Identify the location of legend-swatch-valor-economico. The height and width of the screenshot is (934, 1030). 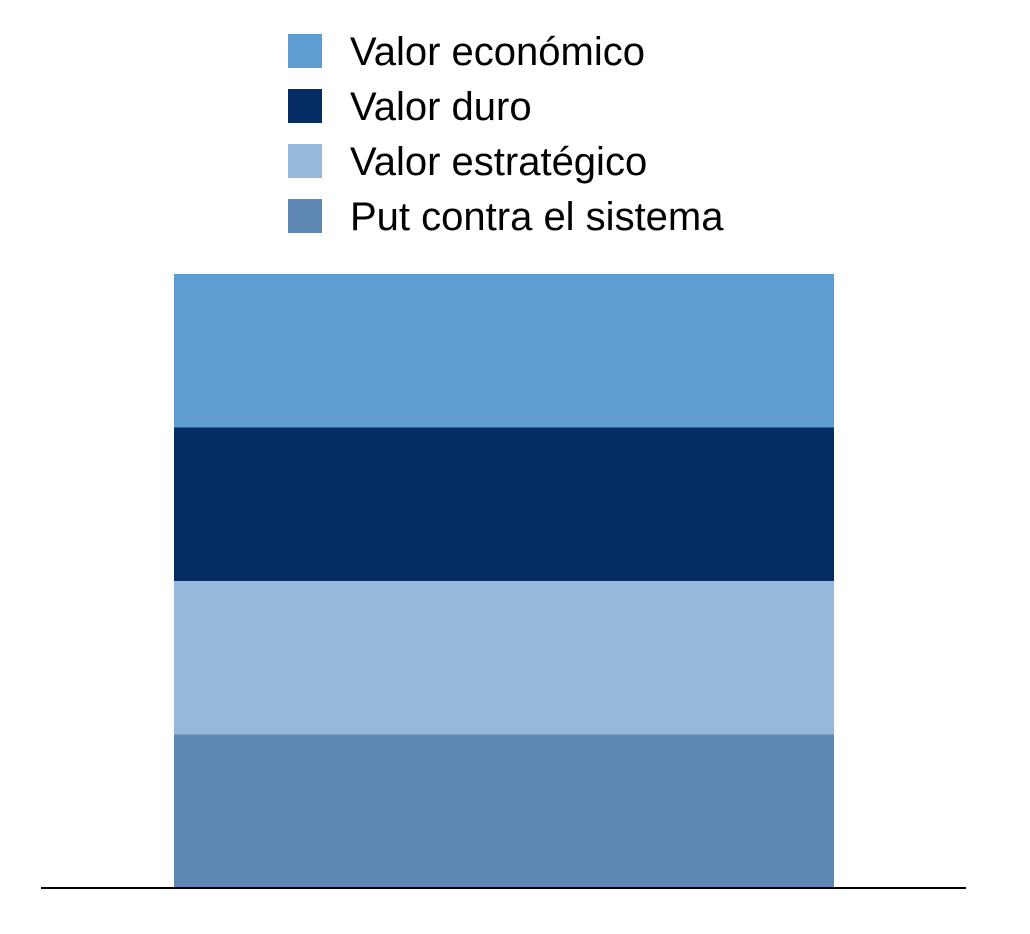
(305, 51).